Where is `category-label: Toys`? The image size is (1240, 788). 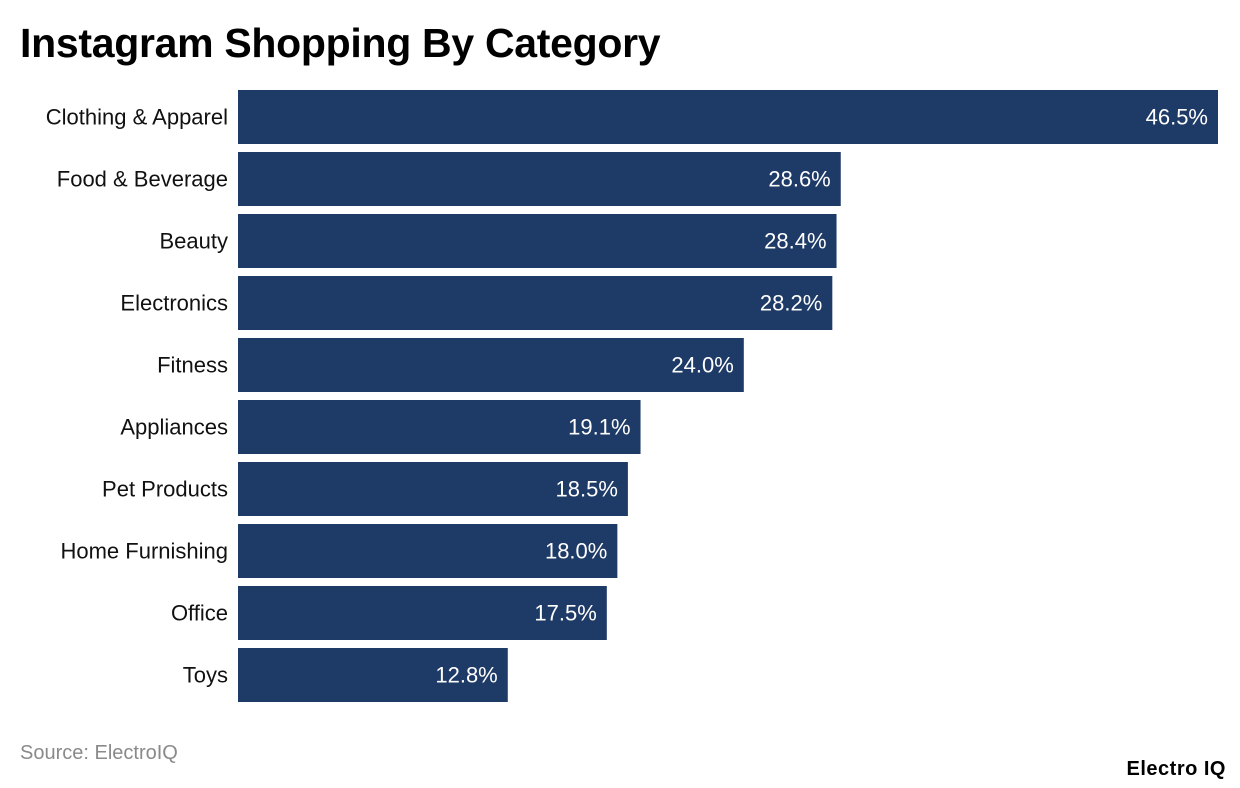 category-label: Toys is located at coordinates (205, 675).